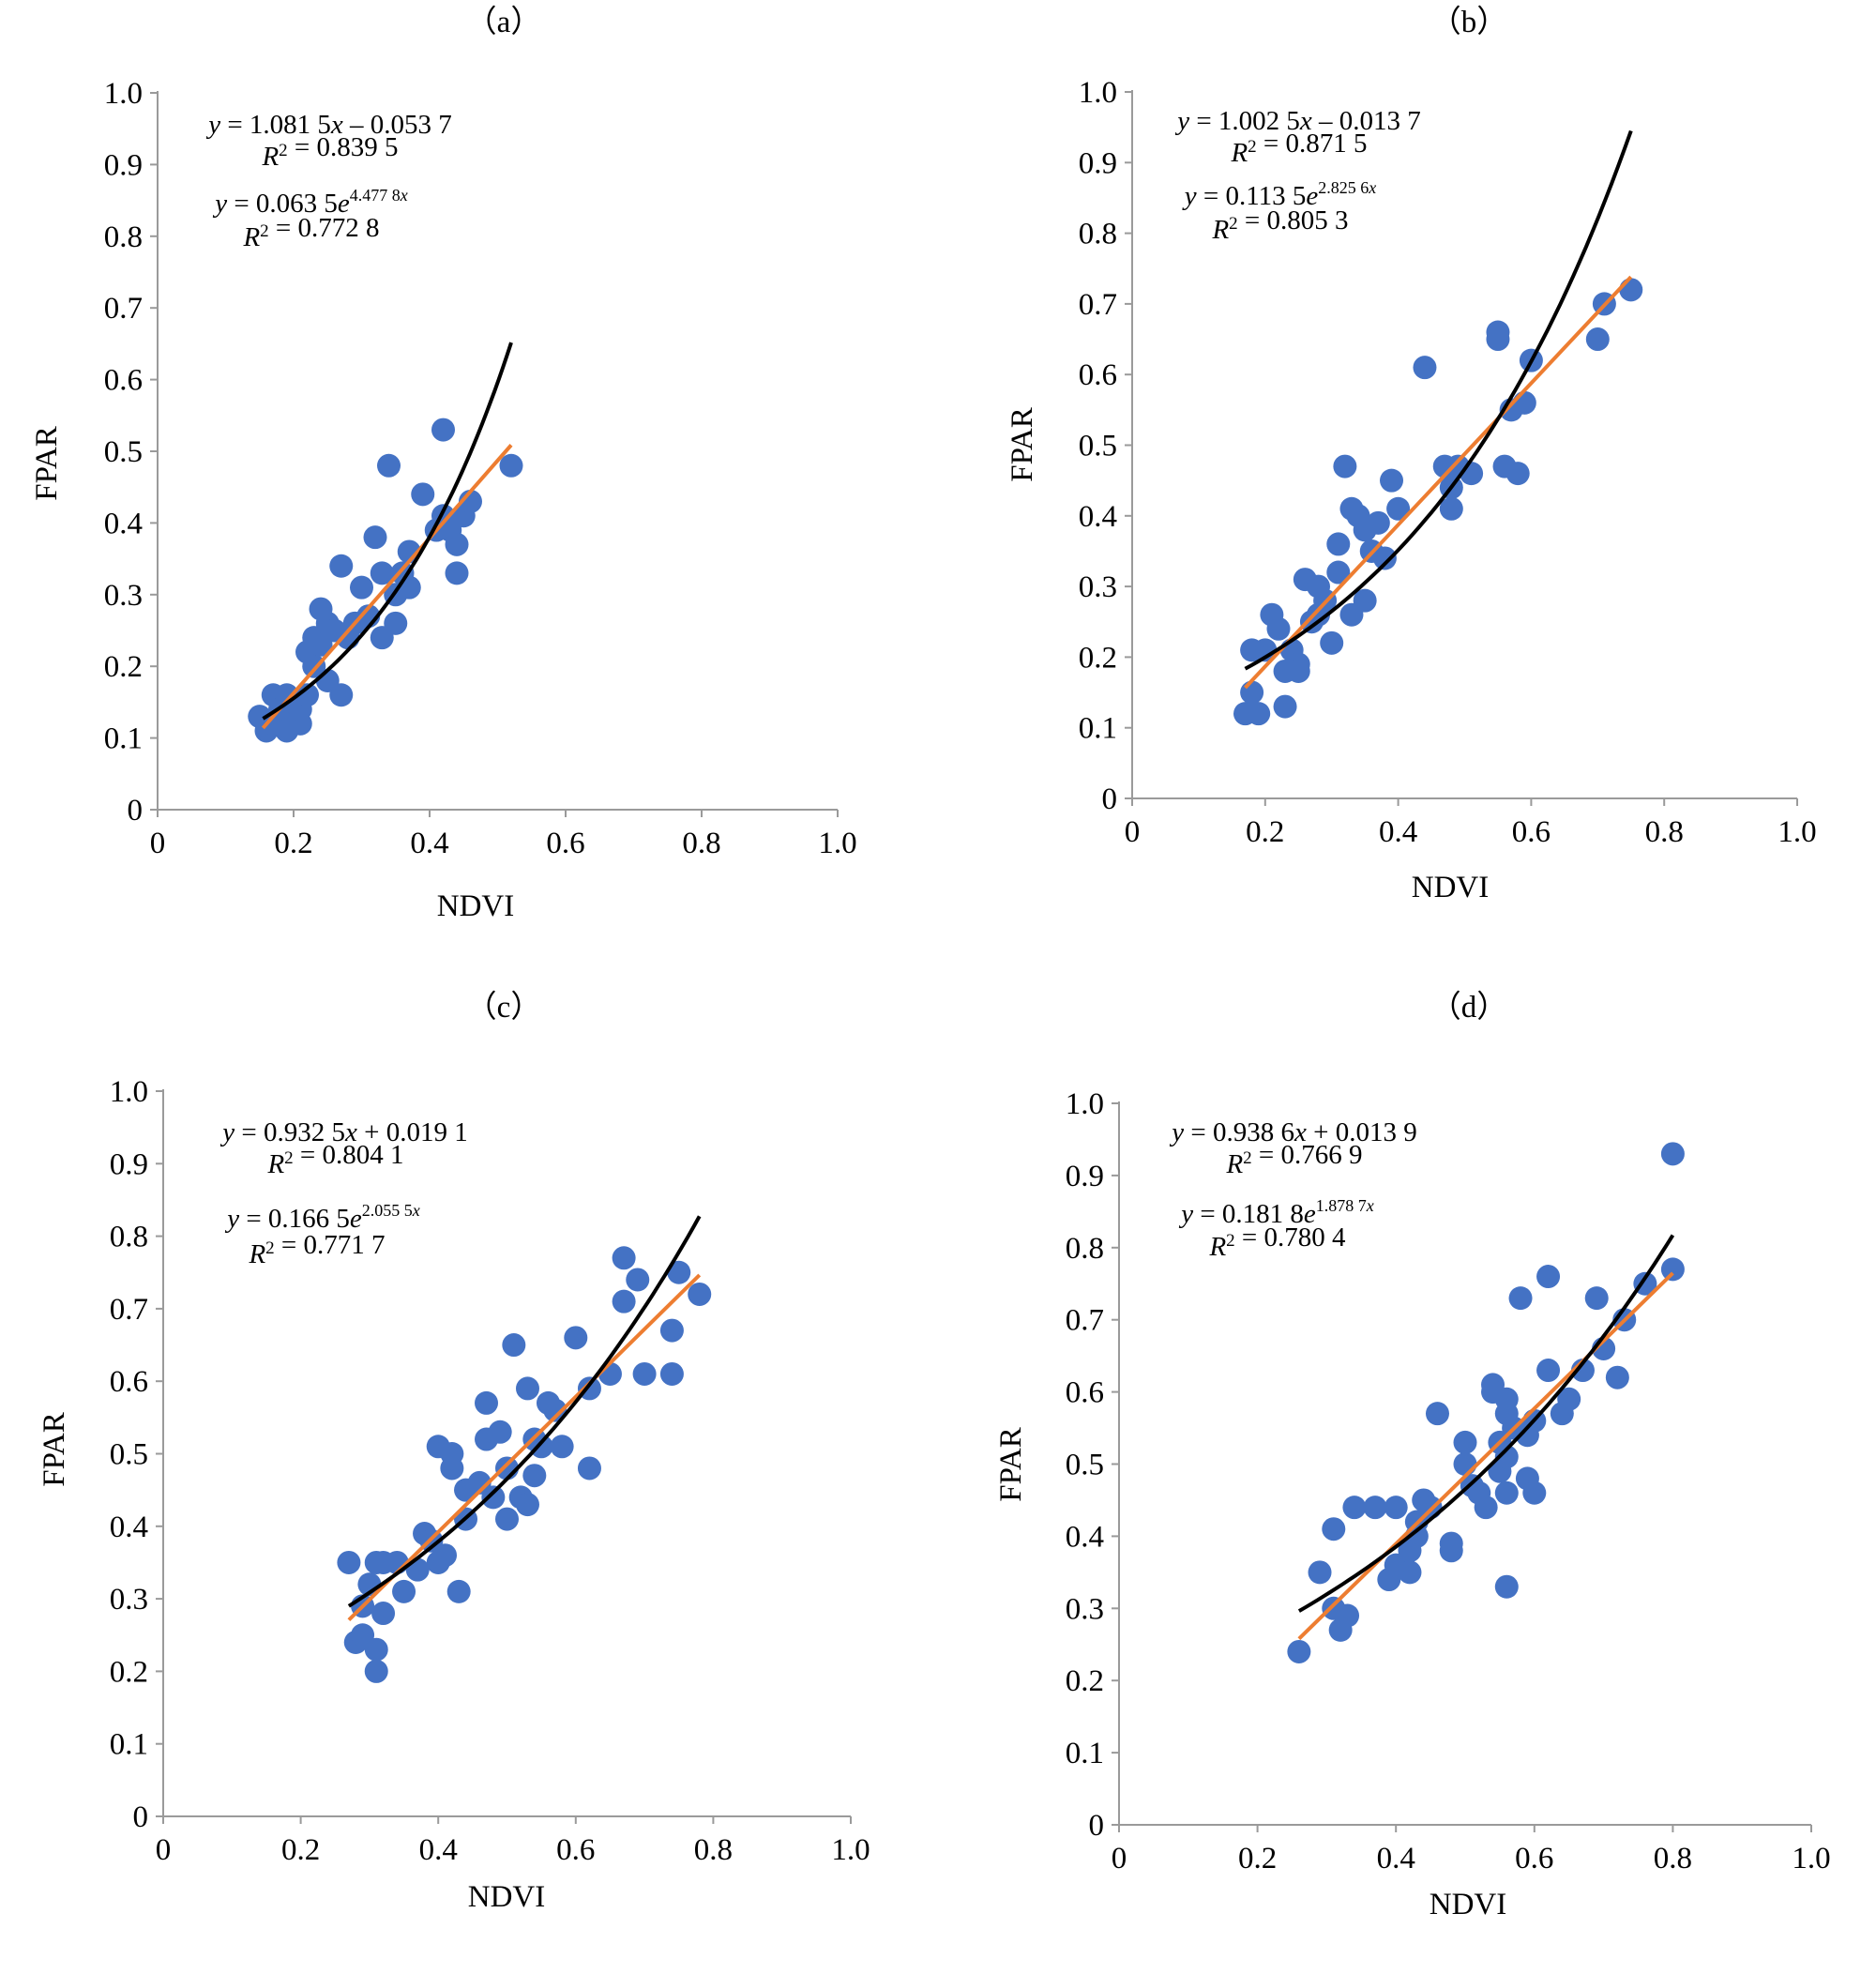 The height and width of the screenshot is (1974, 1876). I want to click on y-tick-label: 0.1, so click(129, 1745).